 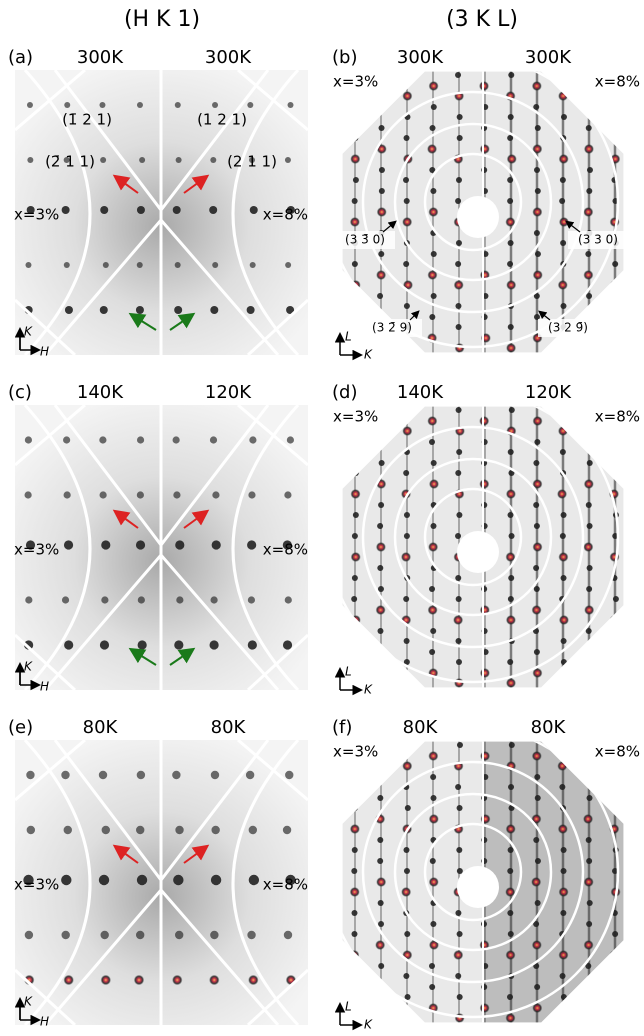 What do you see at coordinates (598, 240) in the screenshot?
I see `reflection-label: (3 3 0)` at bounding box center [598, 240].